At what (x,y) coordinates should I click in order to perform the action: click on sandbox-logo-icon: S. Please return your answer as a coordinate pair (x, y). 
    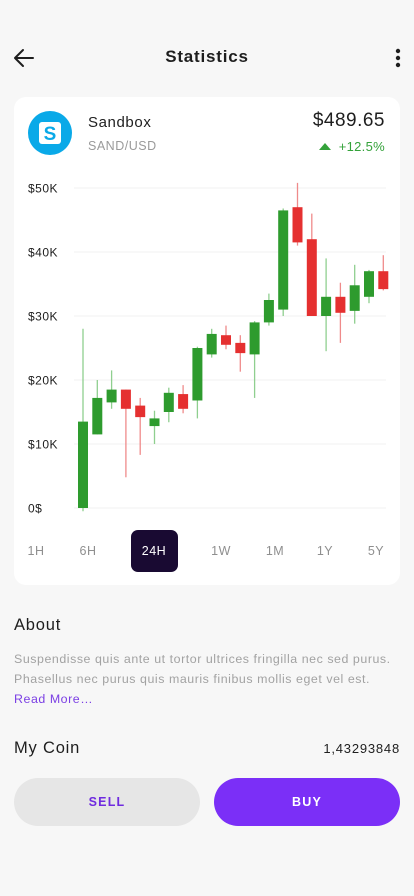
    Looking at the image, I should click on (50, 133).